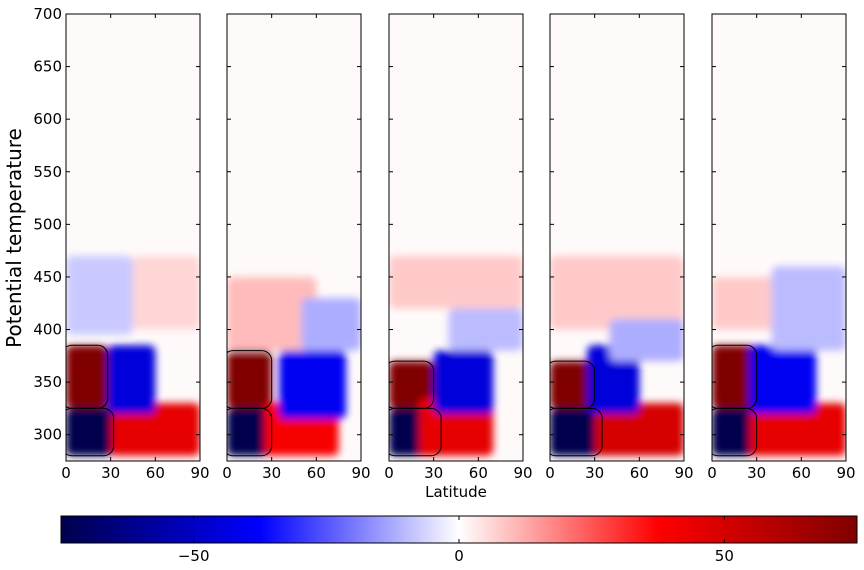 The image size is (864, 570). Describe the element at coordinates (47, 119) in the screenshot. I see `y-tick-label: 600` at that location.